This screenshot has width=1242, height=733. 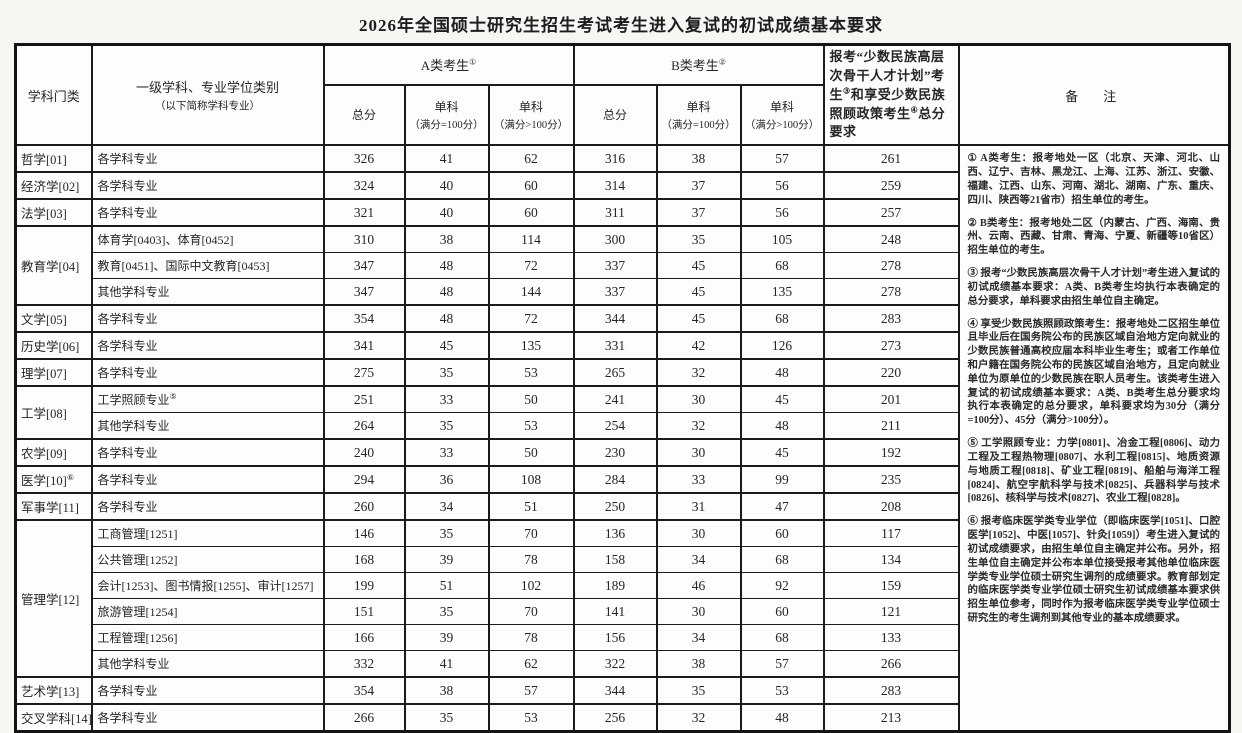 I want to click on header-b-total: 总分, so click(x=614, y=114).